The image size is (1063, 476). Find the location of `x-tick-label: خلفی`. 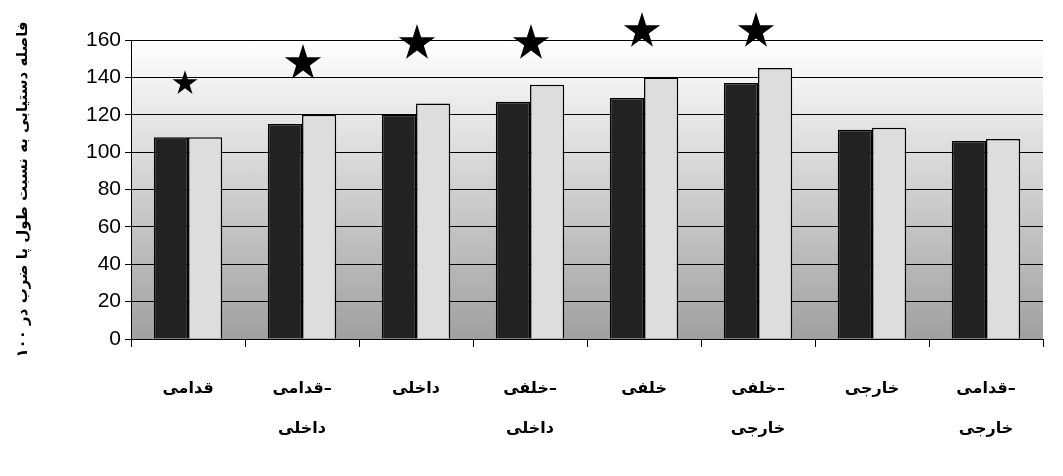

x-tick-label: خلفی is located at coordinates (644, 388).